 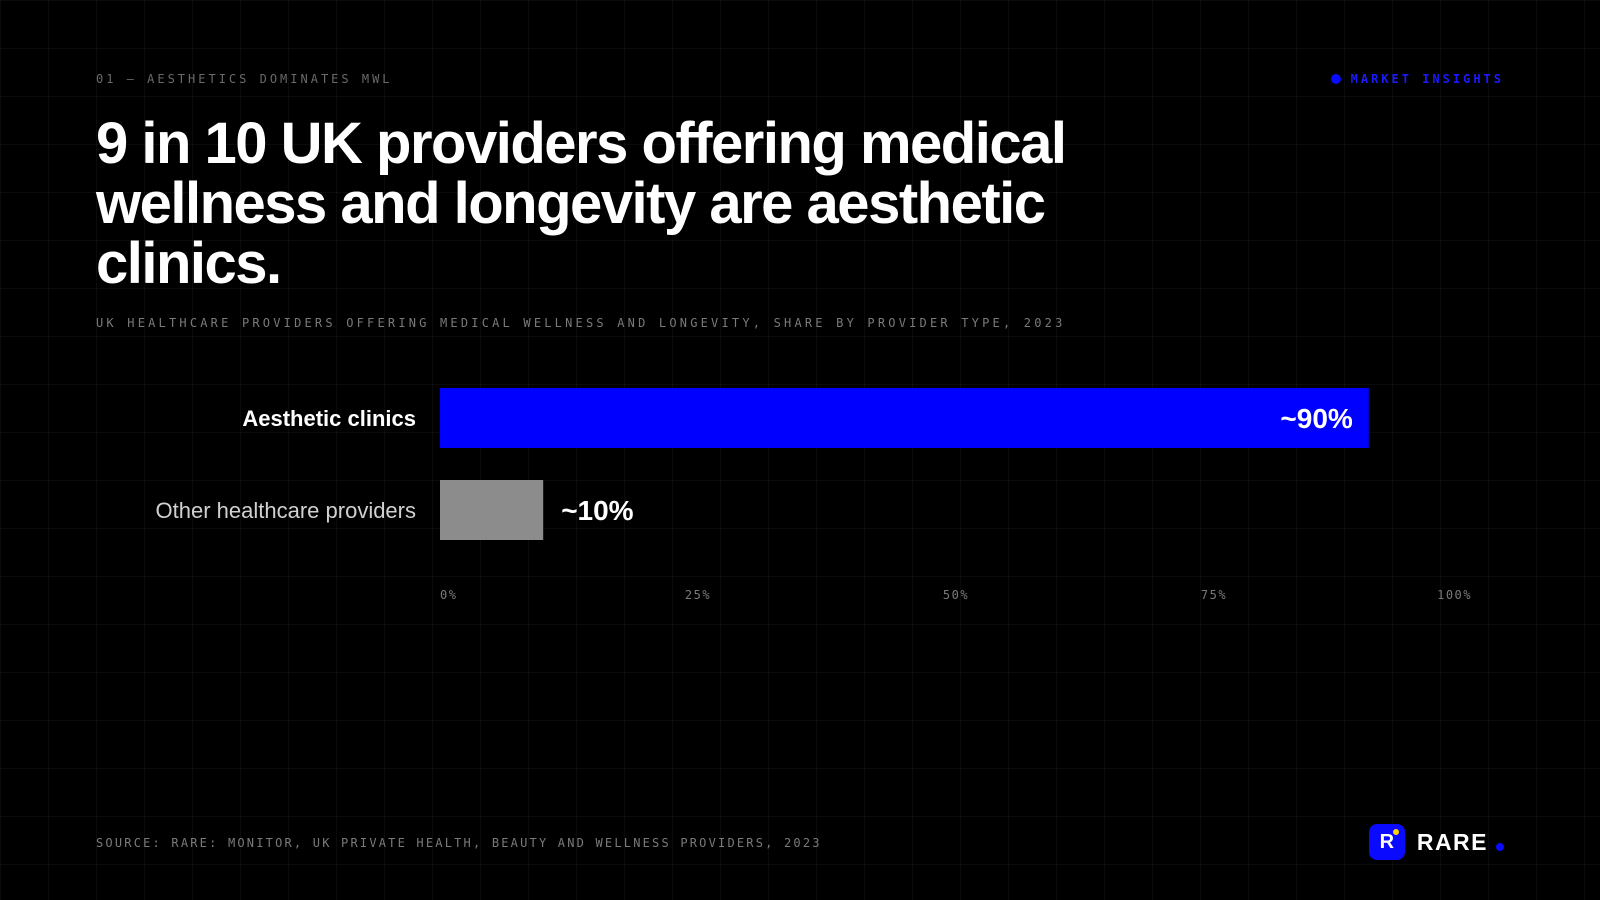 What do you see at coordinates (448, 595) in the screenshot?
I see `x-tick-label: 0%` at bounding box center [448, 595].